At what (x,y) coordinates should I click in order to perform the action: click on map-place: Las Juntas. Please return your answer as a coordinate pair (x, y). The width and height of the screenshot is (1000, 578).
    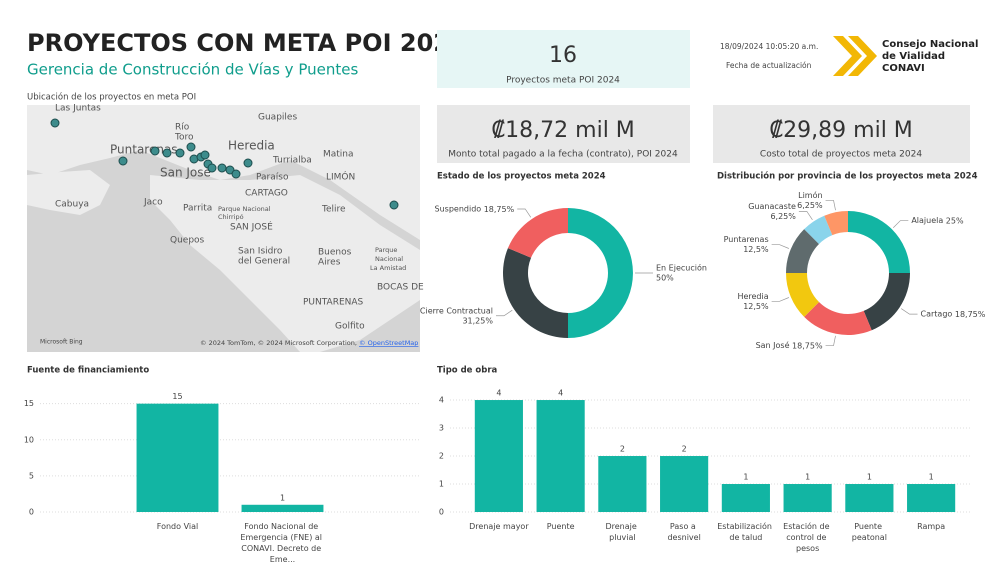
    Looking at the image, I should click on (78, 109).